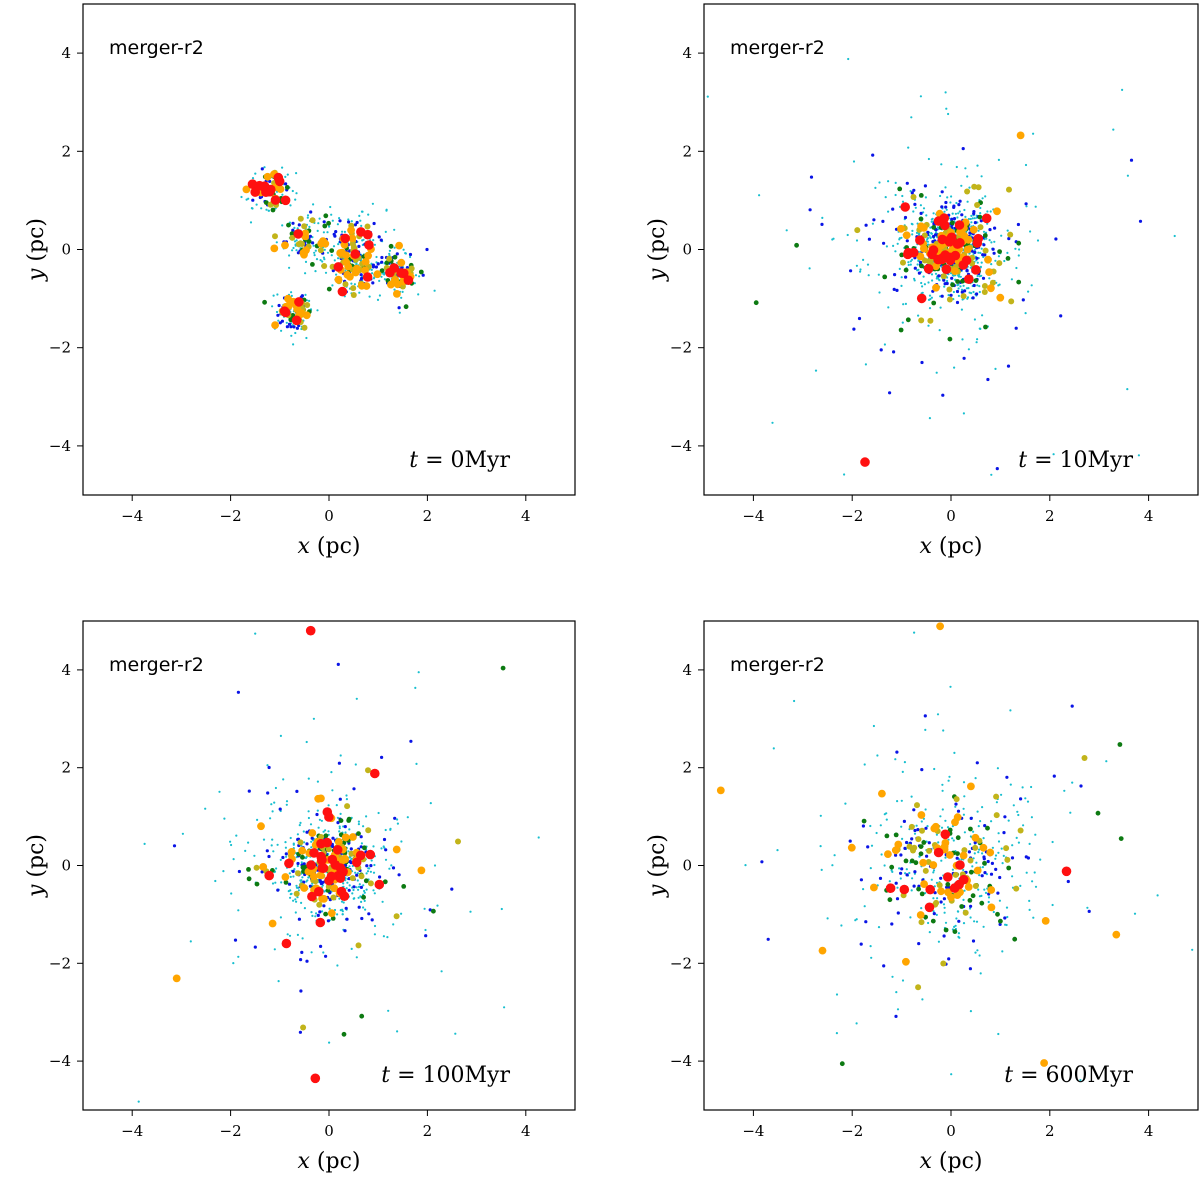 Image resolution: width=1200 pixels, height=1182 pixels. I want to click on x-tick-label: −2, so click(852, 516).